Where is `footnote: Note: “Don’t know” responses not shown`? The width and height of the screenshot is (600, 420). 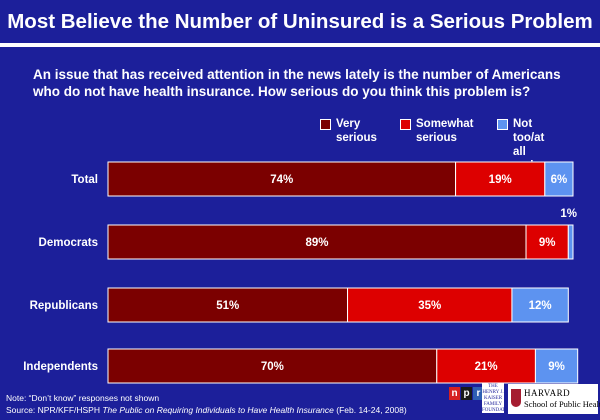 footnote: Note: “Don’t know” responses not shown is located at coordinates (83, 398).